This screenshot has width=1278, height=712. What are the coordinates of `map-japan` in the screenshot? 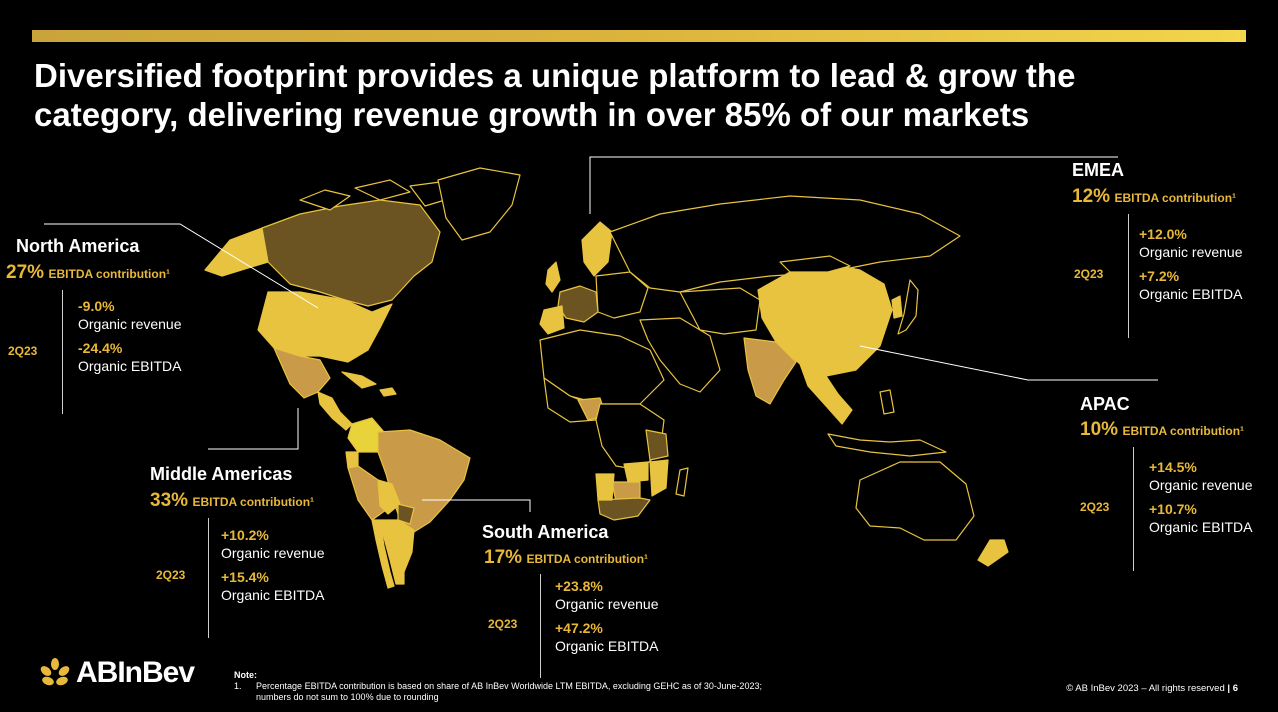 It's located at (908, 307).